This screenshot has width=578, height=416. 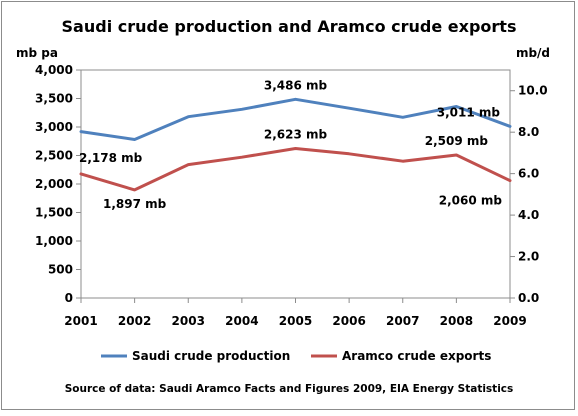 What do you see at coordinates (54, 184) in the screenshot?
I see `left-tick-label: 2,000` at bounding box center [54, 184].